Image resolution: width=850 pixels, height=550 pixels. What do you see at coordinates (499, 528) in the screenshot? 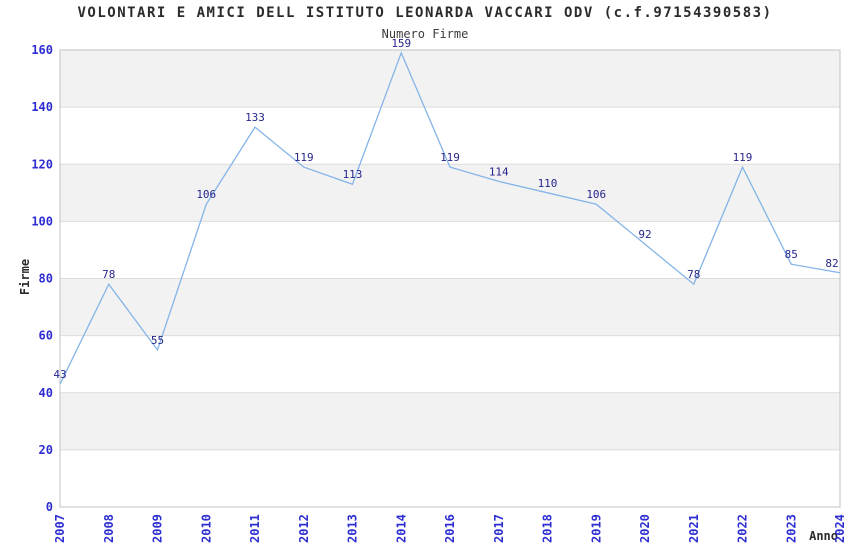
I see `x-tick-label: 2017` at bounding box center [499, 528].